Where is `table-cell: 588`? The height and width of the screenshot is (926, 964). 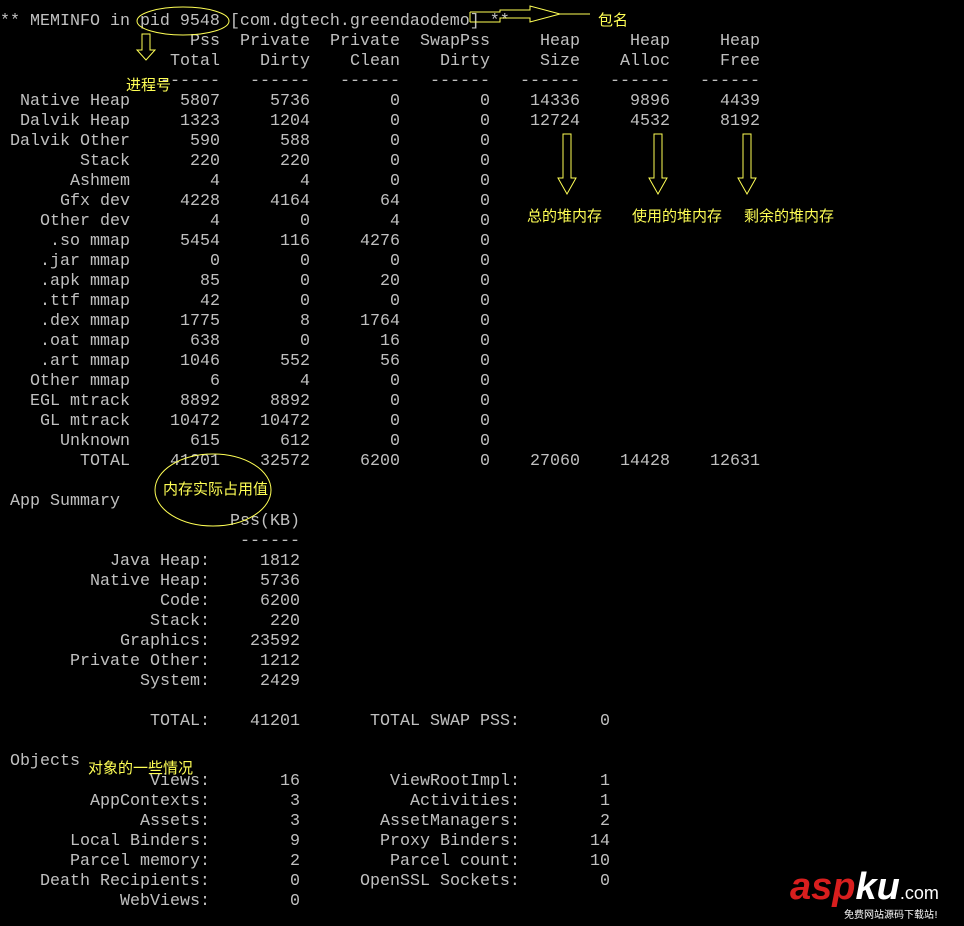
table-cell: 588 is located at coordinates (295, 141).